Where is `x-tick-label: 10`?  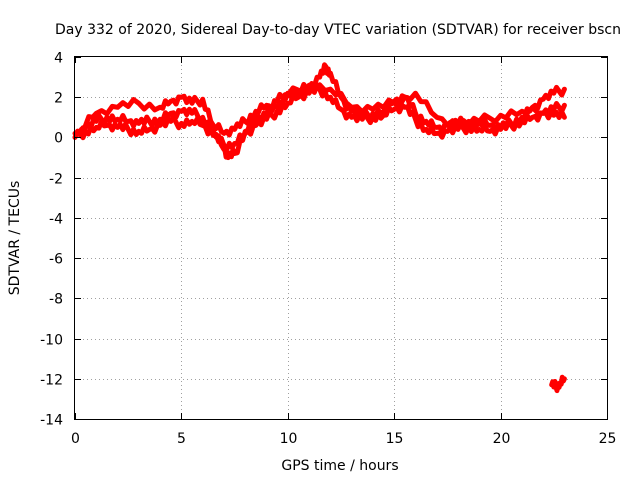
x-tick-label: 10 is located at coordinates (289, 439).